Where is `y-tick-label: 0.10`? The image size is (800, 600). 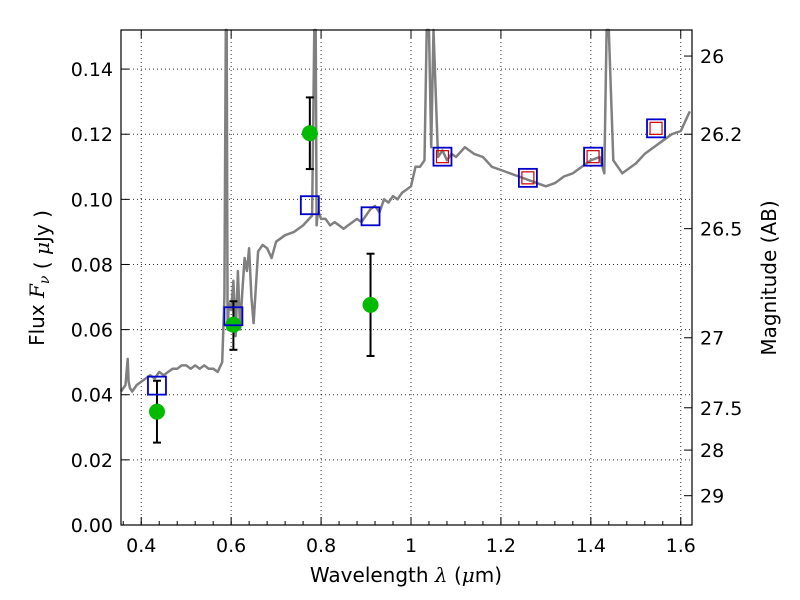
y-tick-label: 0.10 is located at coordinates (92, 200).